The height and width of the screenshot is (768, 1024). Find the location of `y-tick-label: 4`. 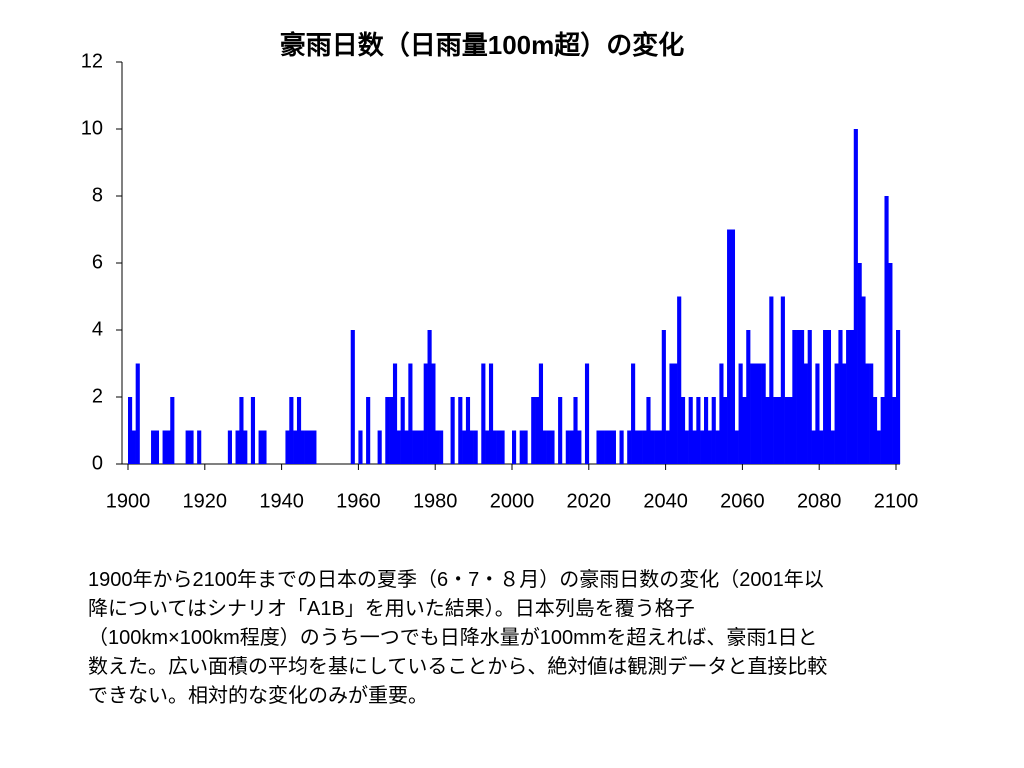

y-tick-label: 4 is located at coordinates (97, 329).